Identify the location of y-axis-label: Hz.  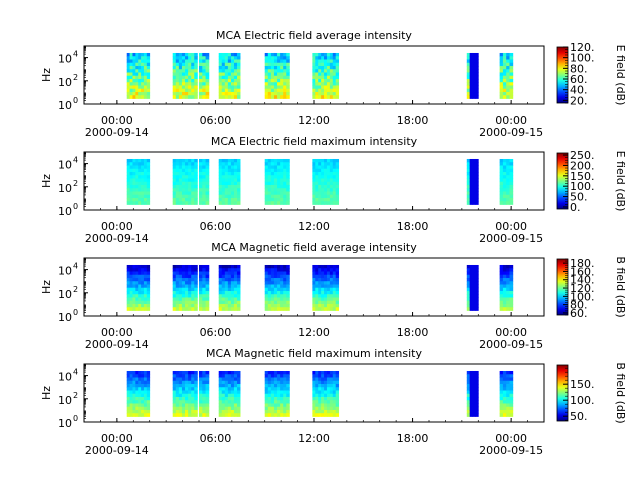
(46, 181).